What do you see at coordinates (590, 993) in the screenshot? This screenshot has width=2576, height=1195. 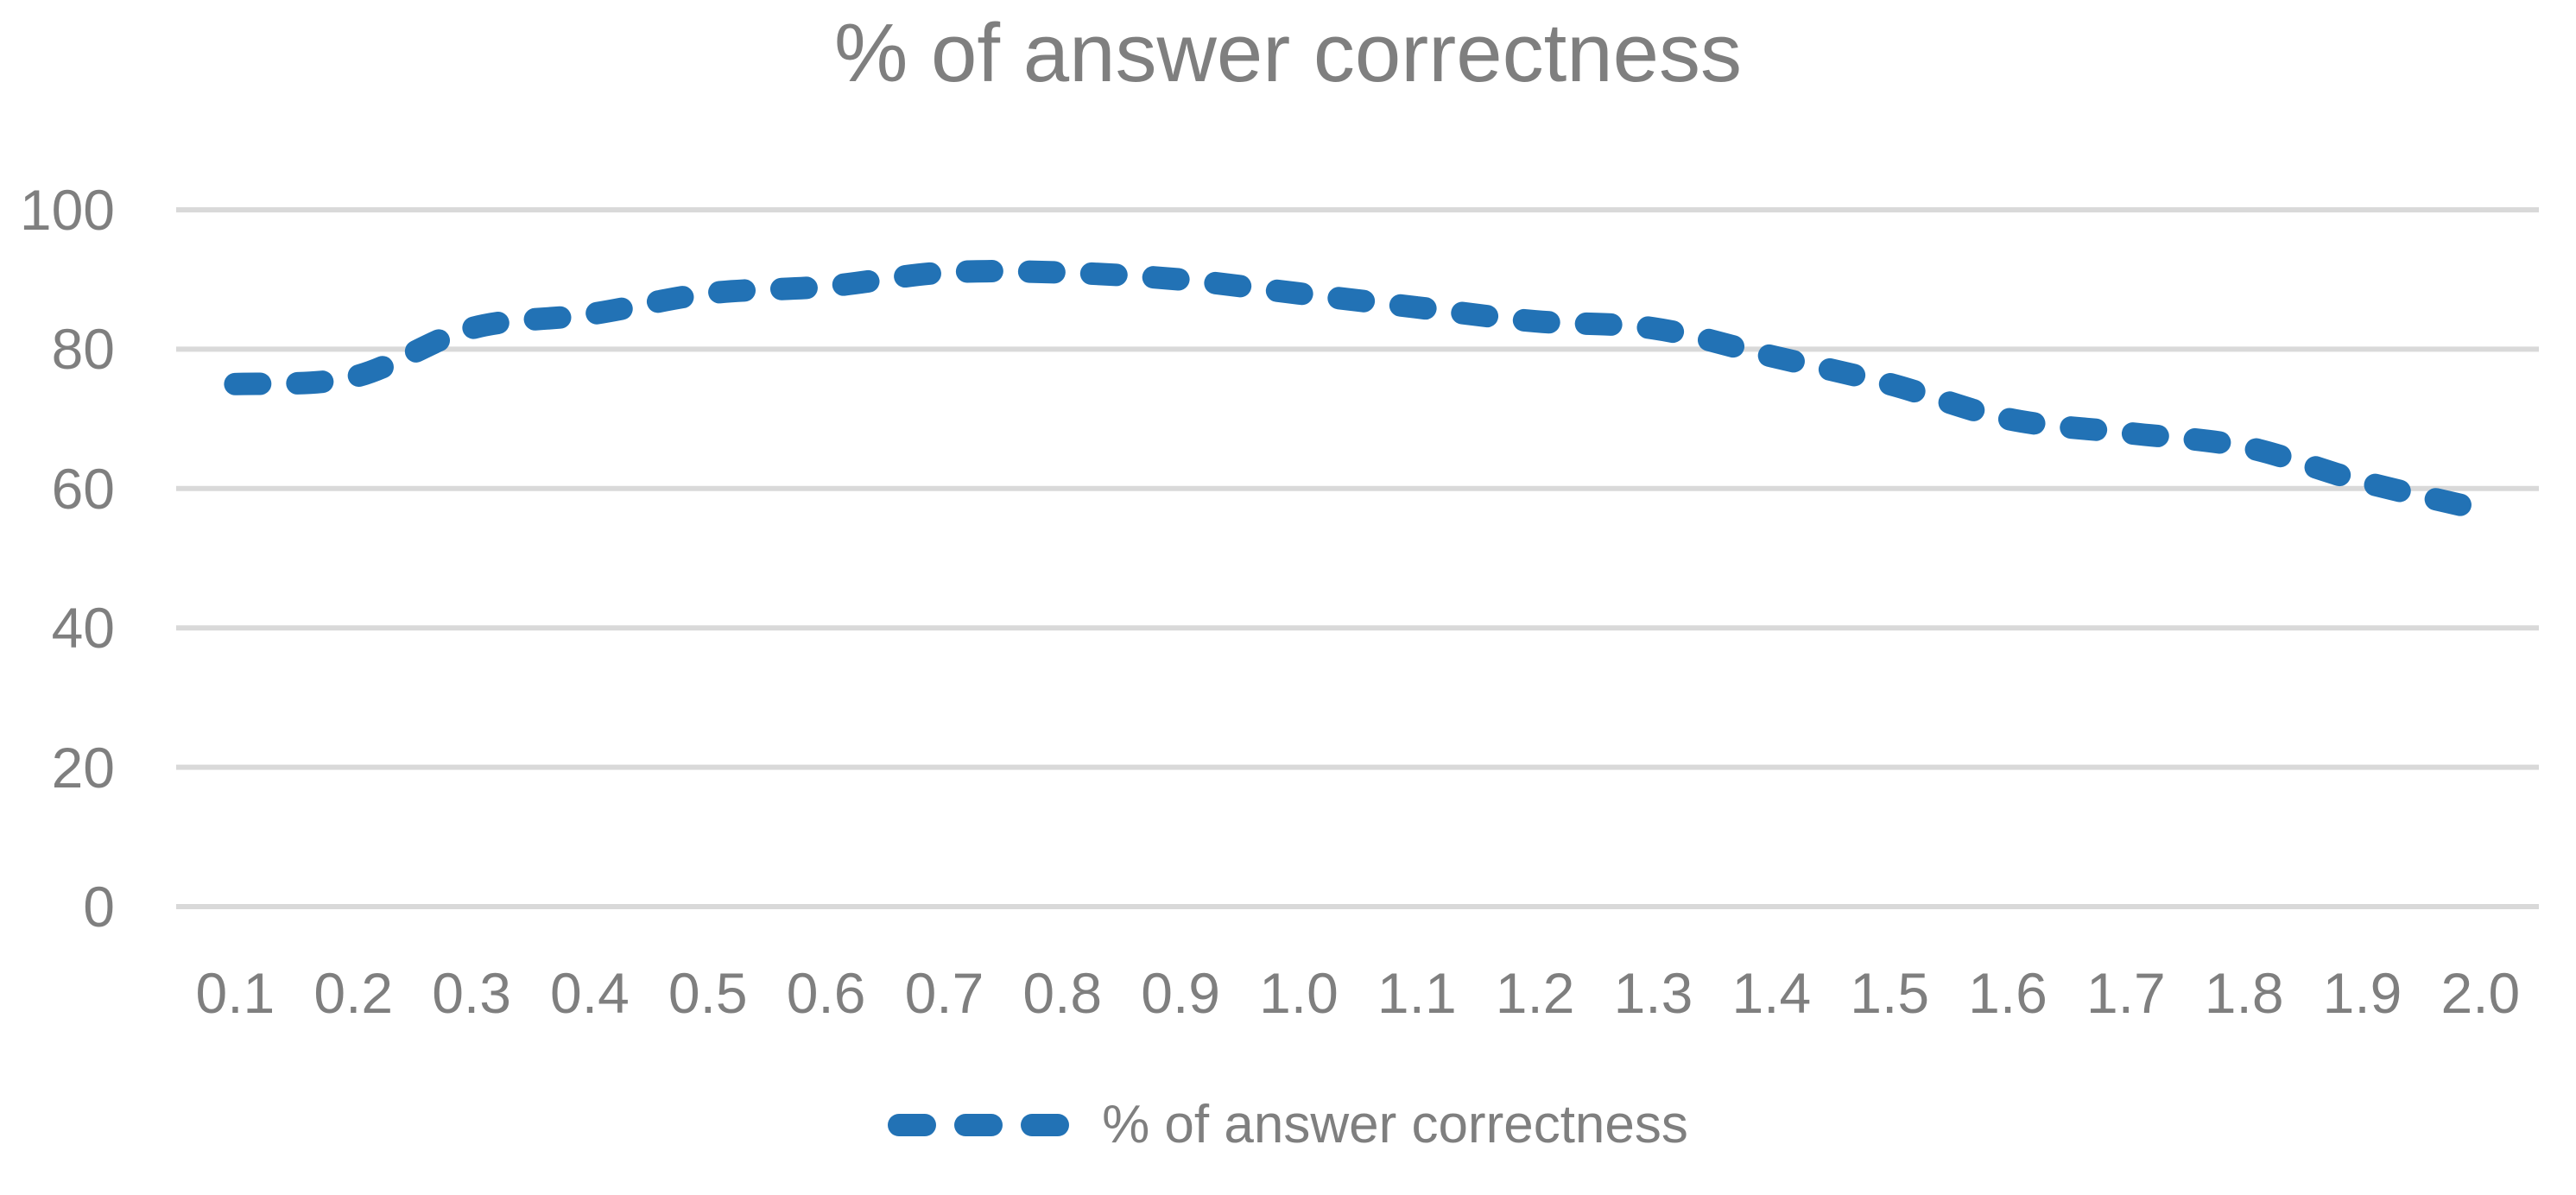 I see `x-tick-label: 0.4` at bounding box center [590, 993].